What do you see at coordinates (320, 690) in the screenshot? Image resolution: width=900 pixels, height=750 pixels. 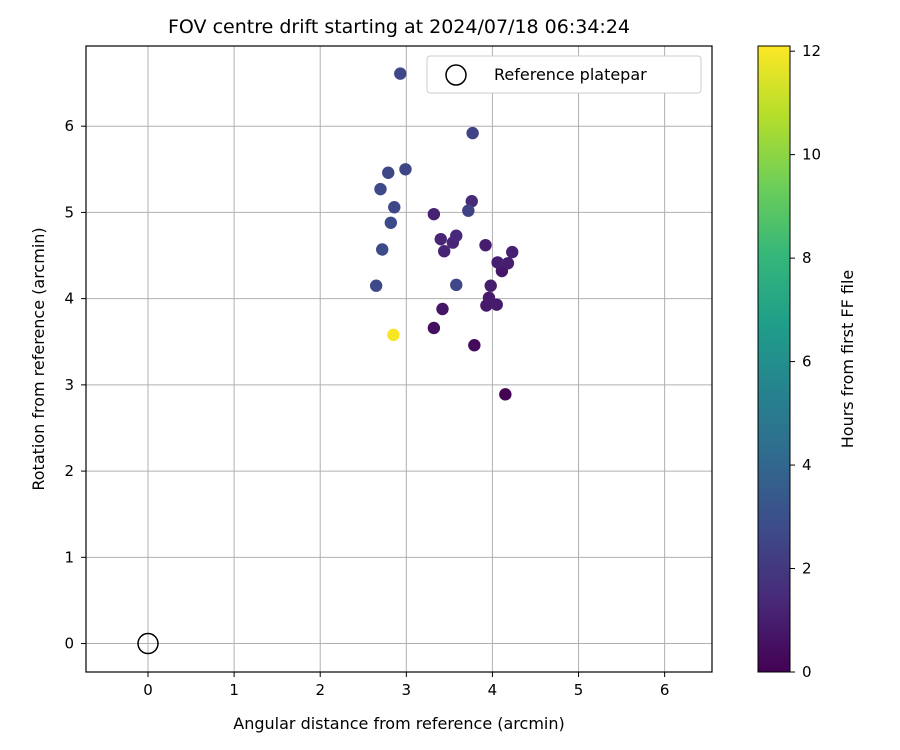 I see `x-tick-label: 2` at bounding box center [320, 690].